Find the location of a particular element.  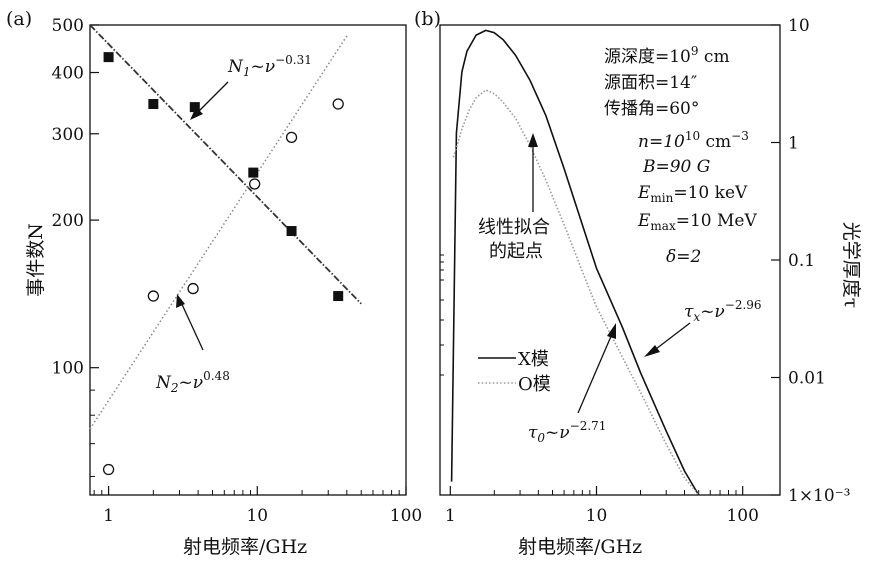

panel-a-x-tick-label: 100 is located at coordinates (406, 516).